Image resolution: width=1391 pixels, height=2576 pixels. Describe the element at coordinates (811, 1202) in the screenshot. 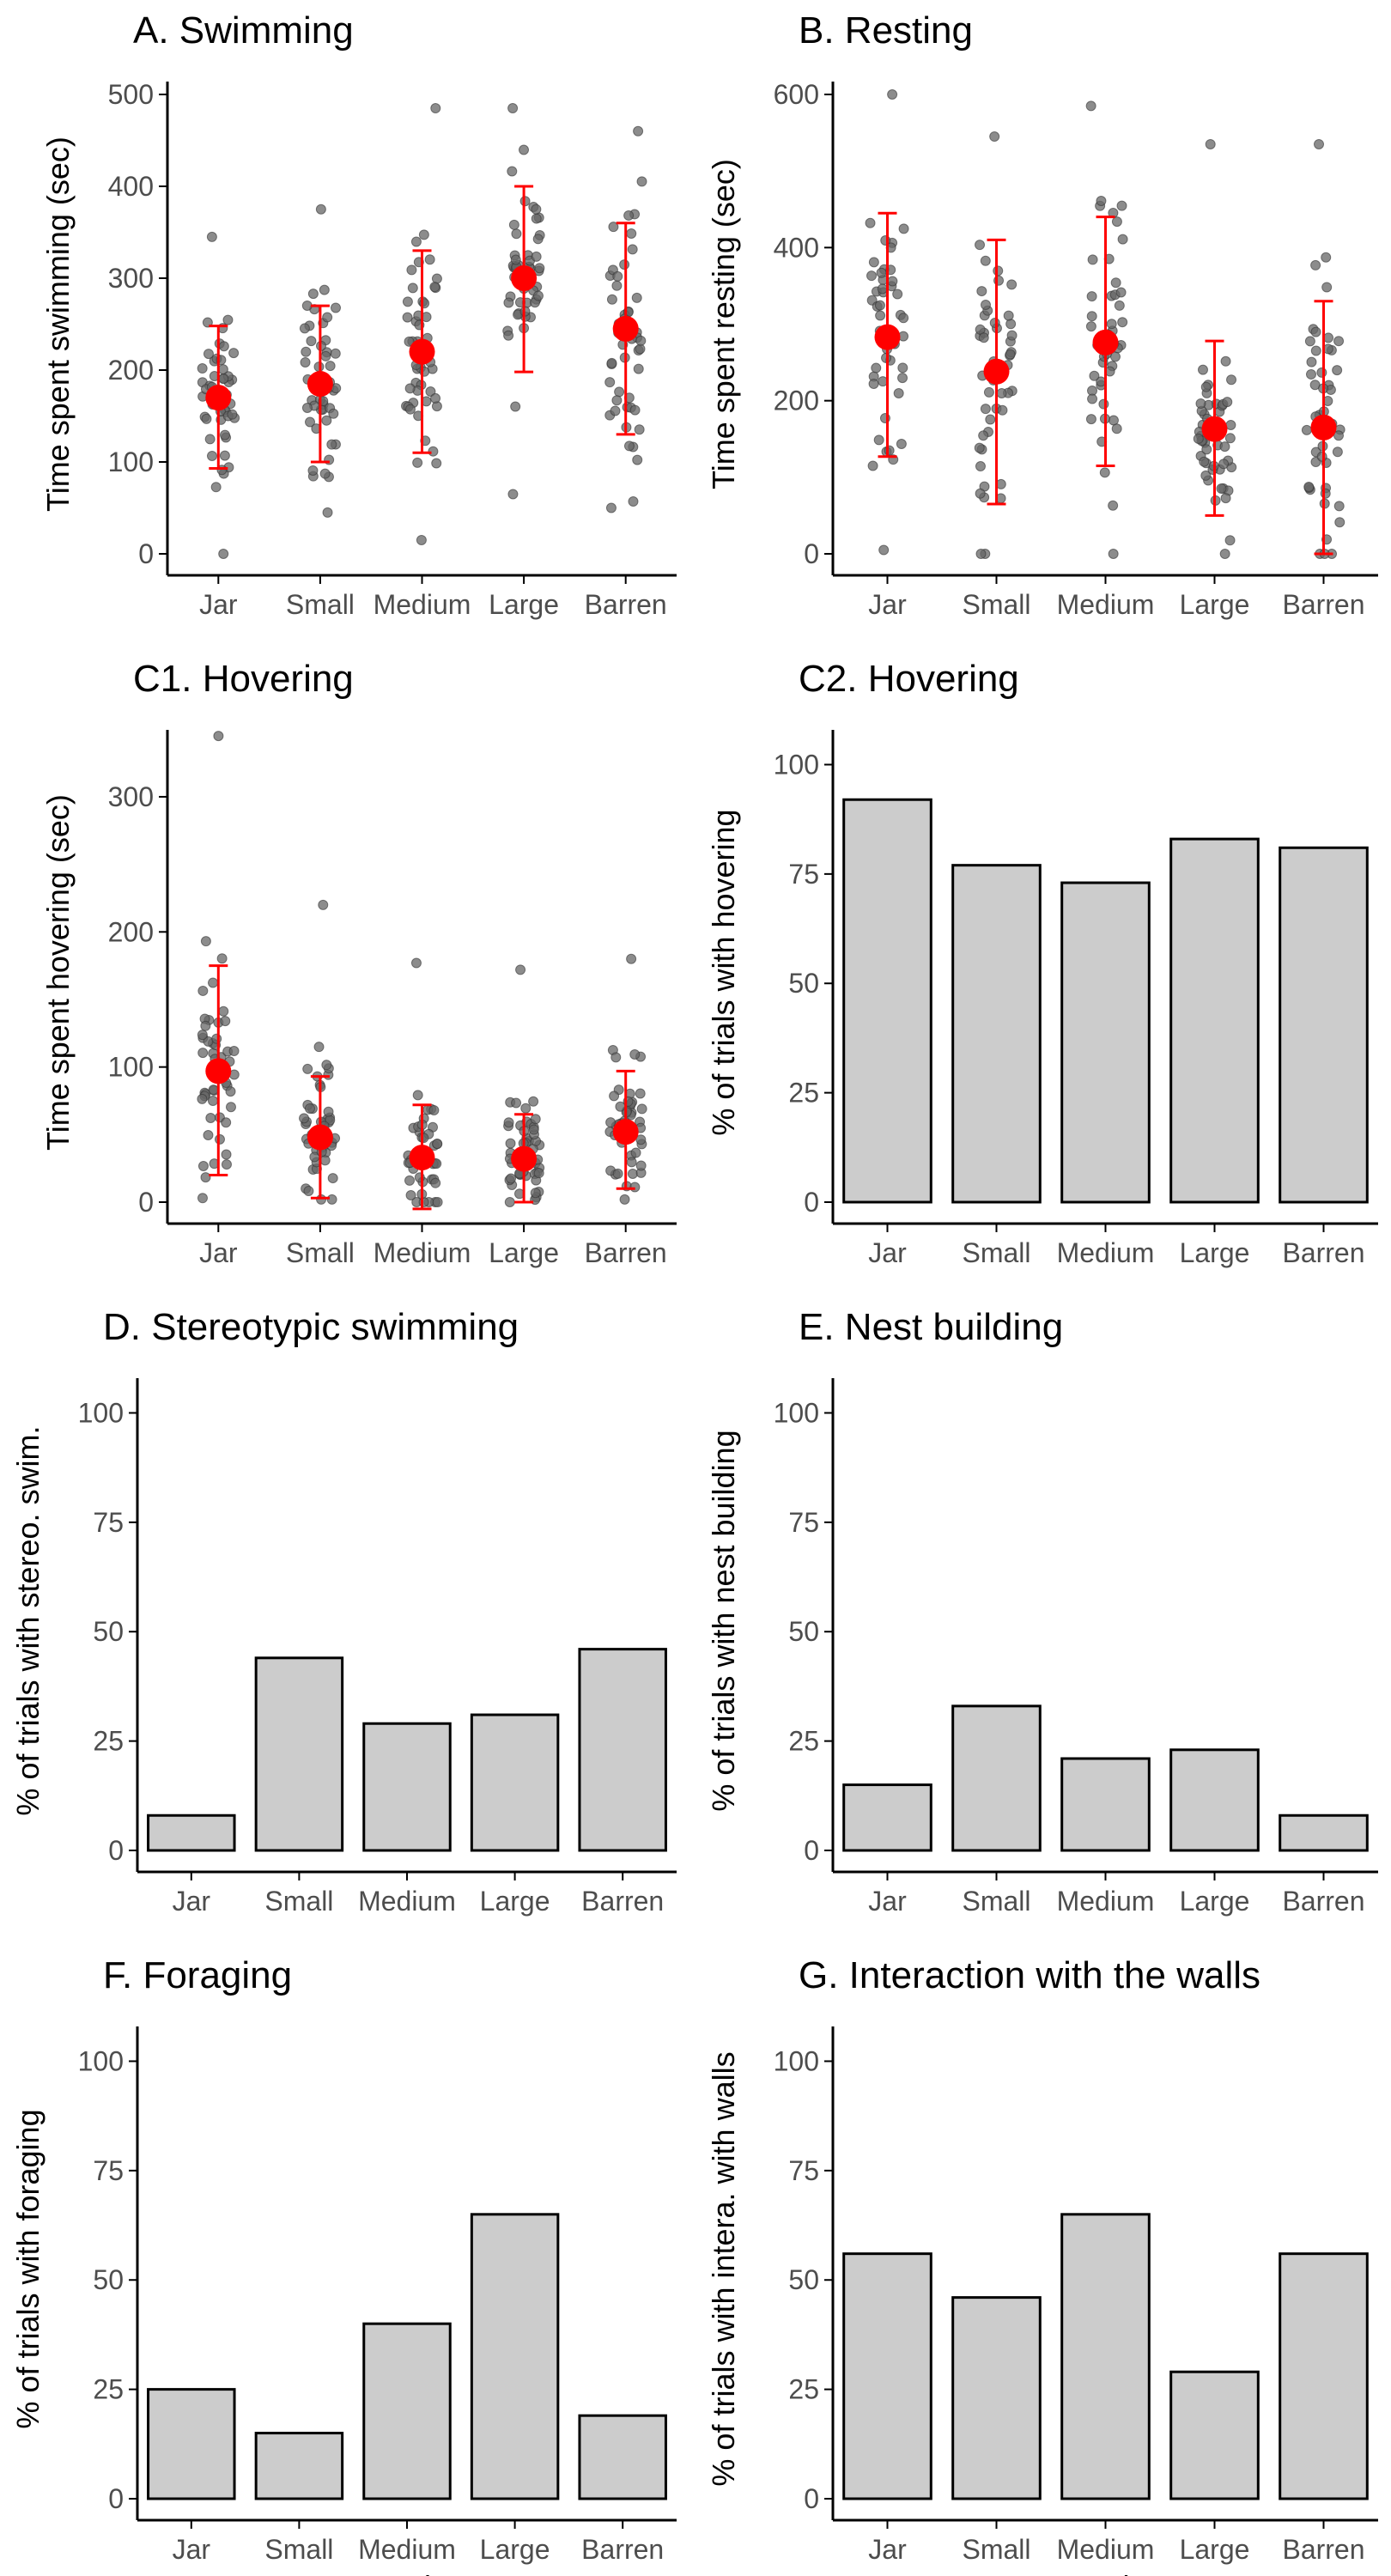

I see `y-tick-label: 0` at that location.